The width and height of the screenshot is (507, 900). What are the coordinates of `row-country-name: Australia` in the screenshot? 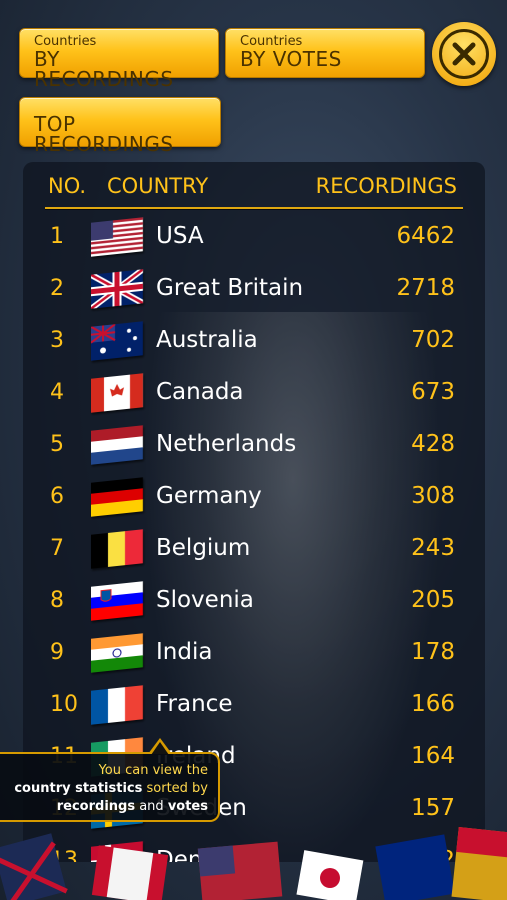 It's located at (207, 340).